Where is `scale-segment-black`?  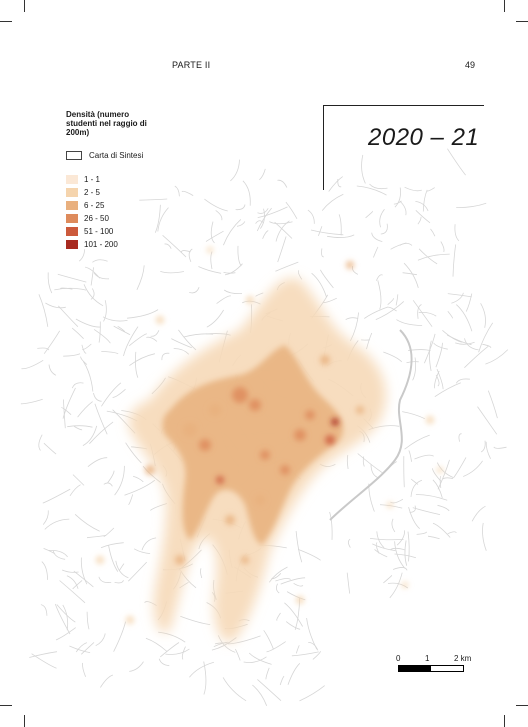 scale-segment-black is located at coordinates (415, 668).